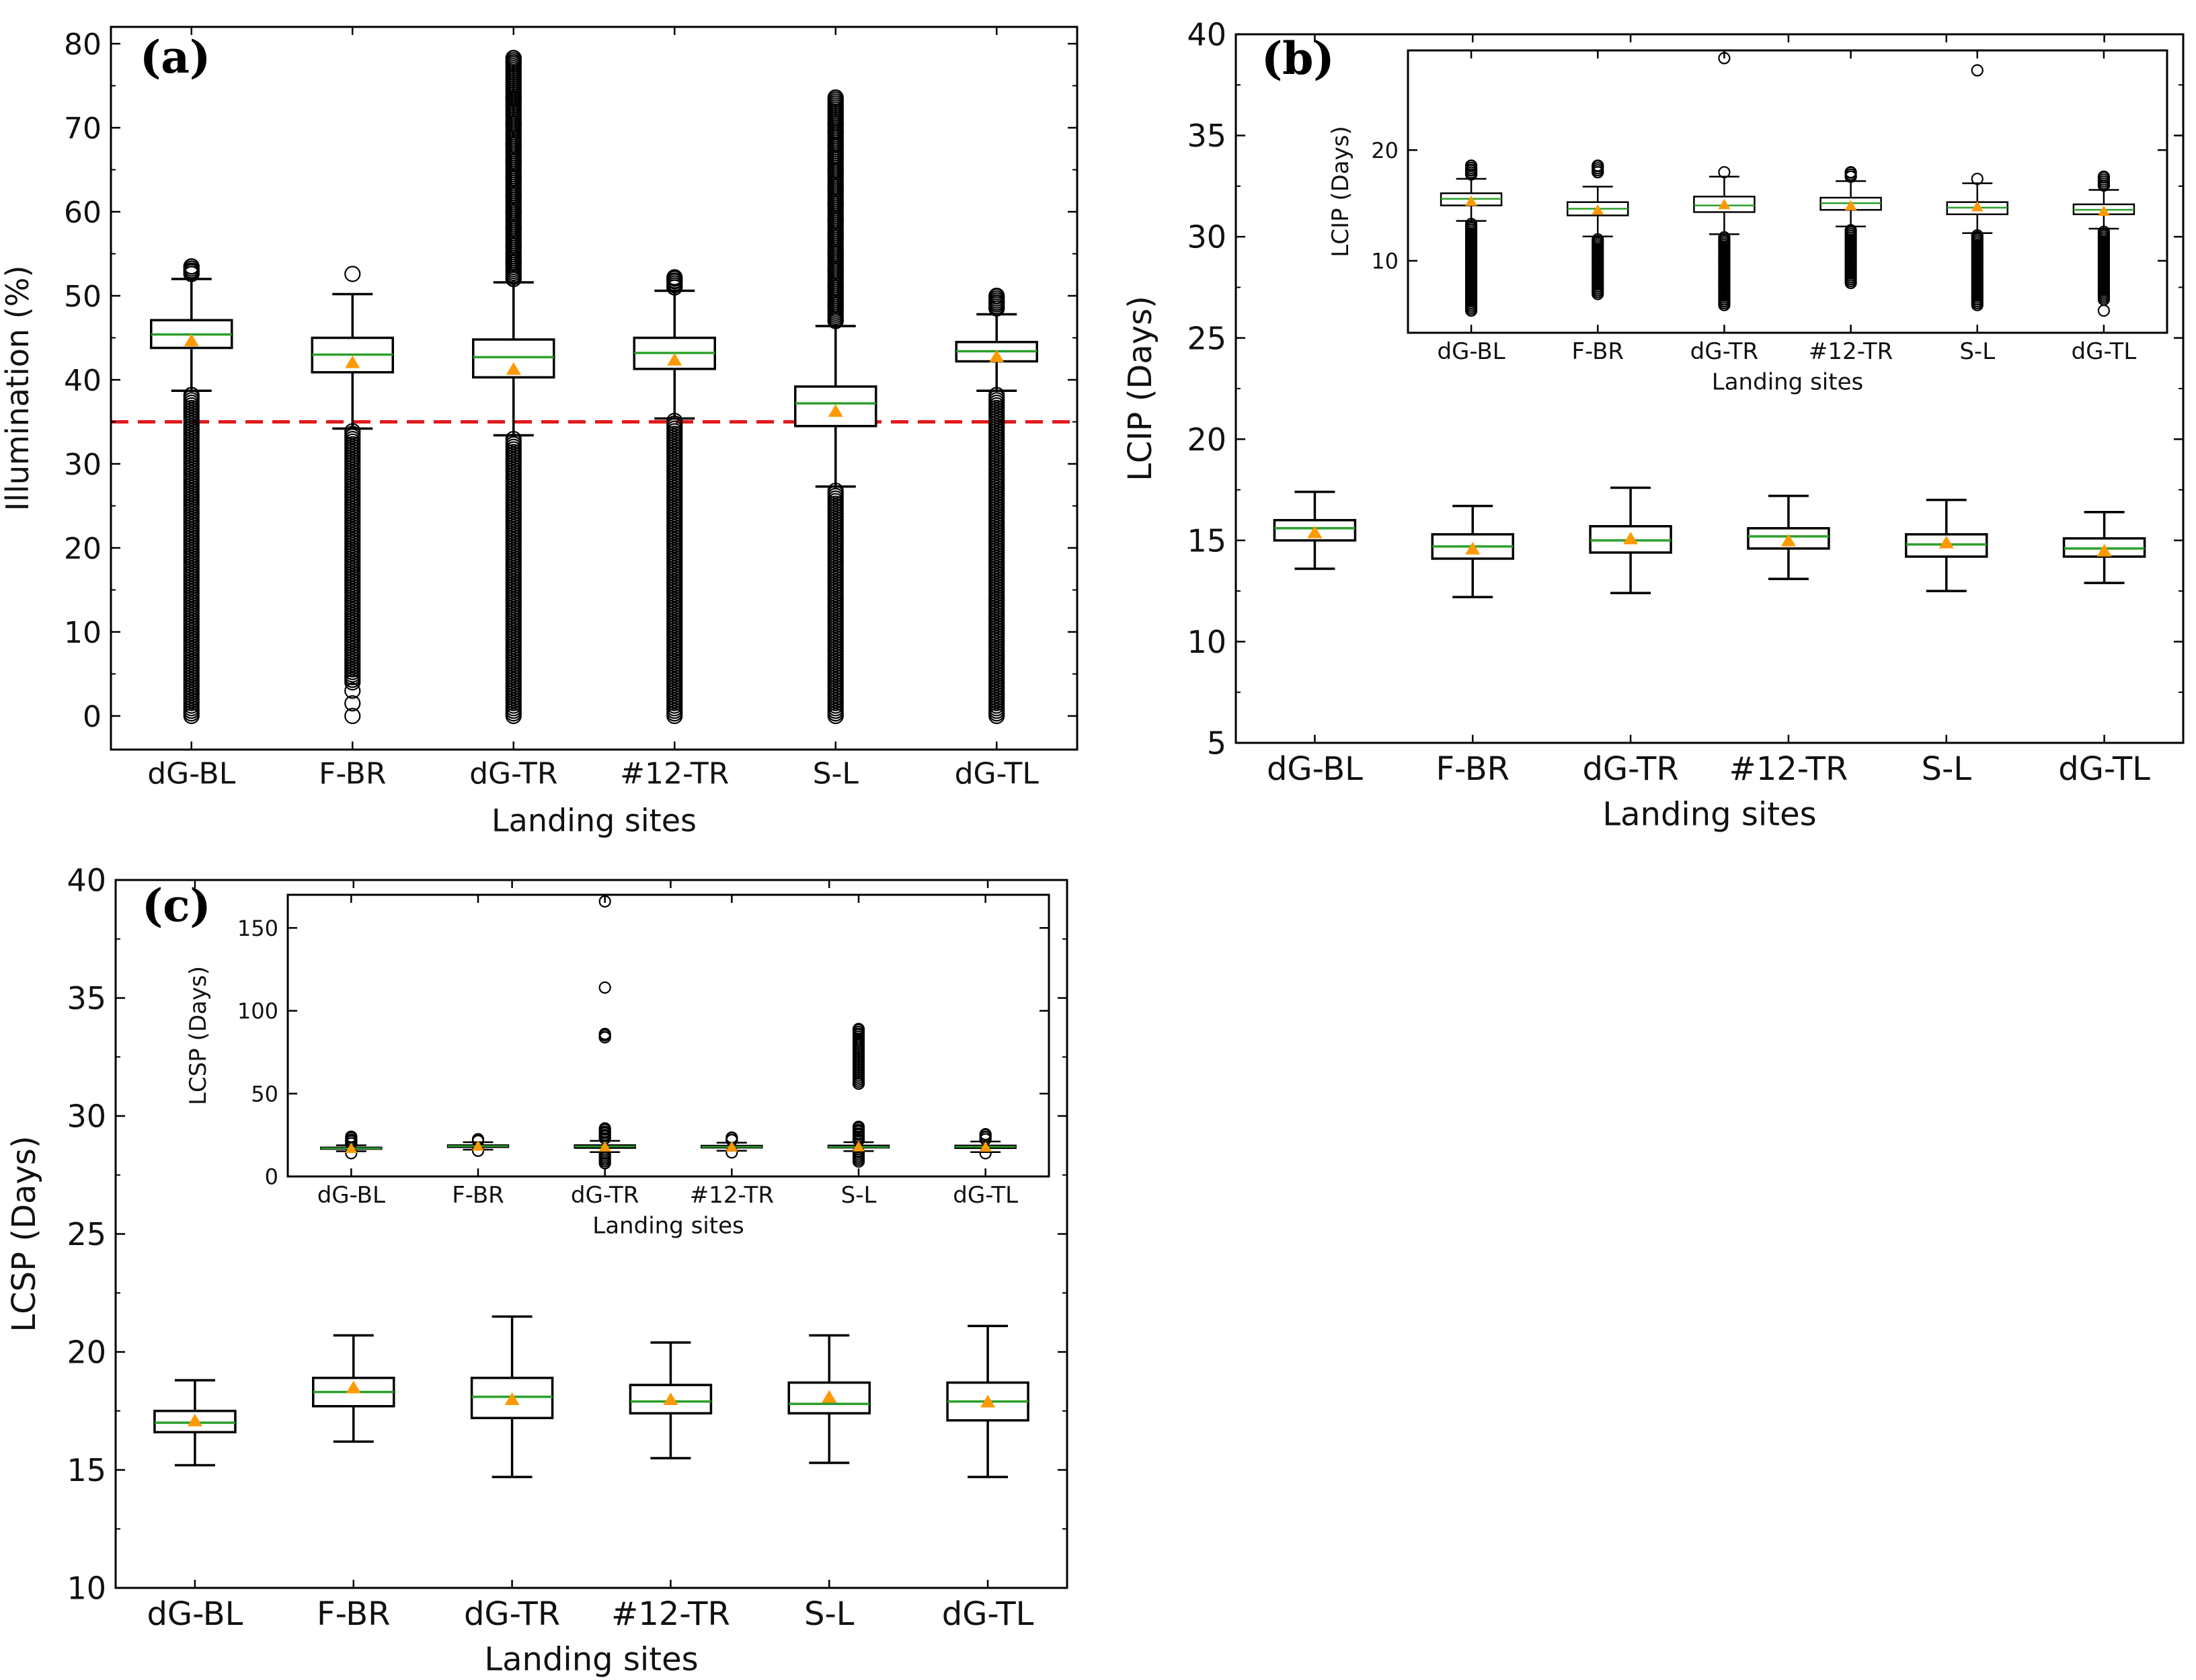 Image resolution: width=2196 pixels, height=1680 pixels. Describe the element at coordinates (87, 1234) in the screenshot. I see `panel-c-ytick-label: 25` at that location.